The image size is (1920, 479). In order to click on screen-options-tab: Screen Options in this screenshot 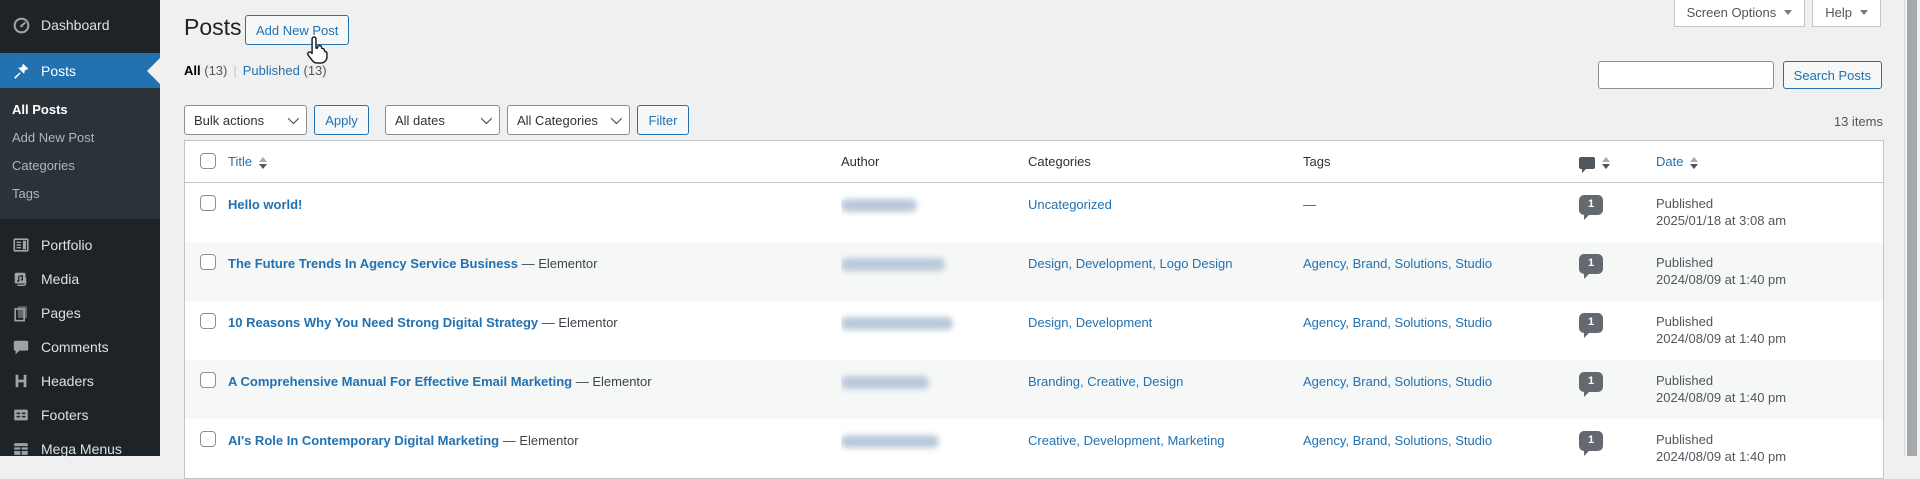, I will do `click(1739, 13)`.